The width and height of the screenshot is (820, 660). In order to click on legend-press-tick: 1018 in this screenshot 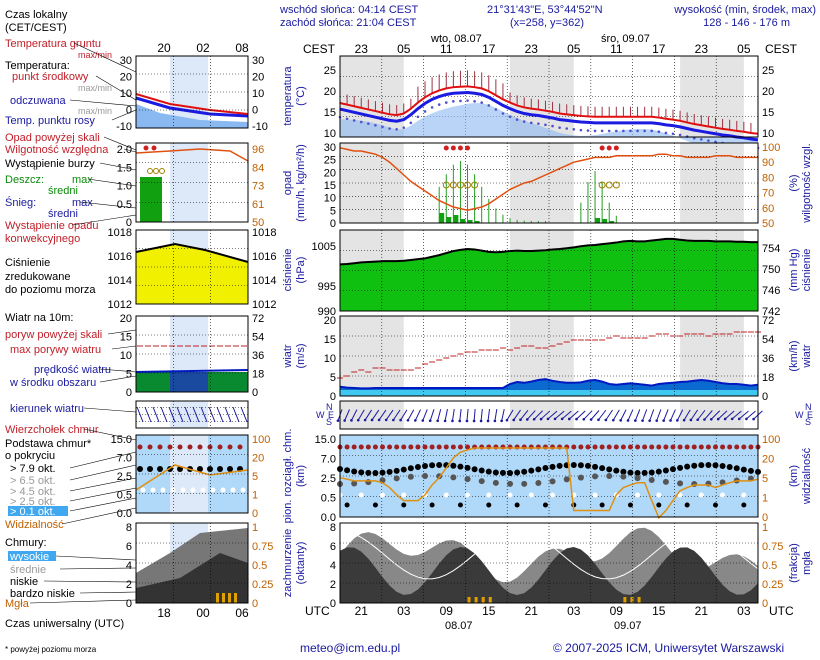, I will do `click(120, 233)`.